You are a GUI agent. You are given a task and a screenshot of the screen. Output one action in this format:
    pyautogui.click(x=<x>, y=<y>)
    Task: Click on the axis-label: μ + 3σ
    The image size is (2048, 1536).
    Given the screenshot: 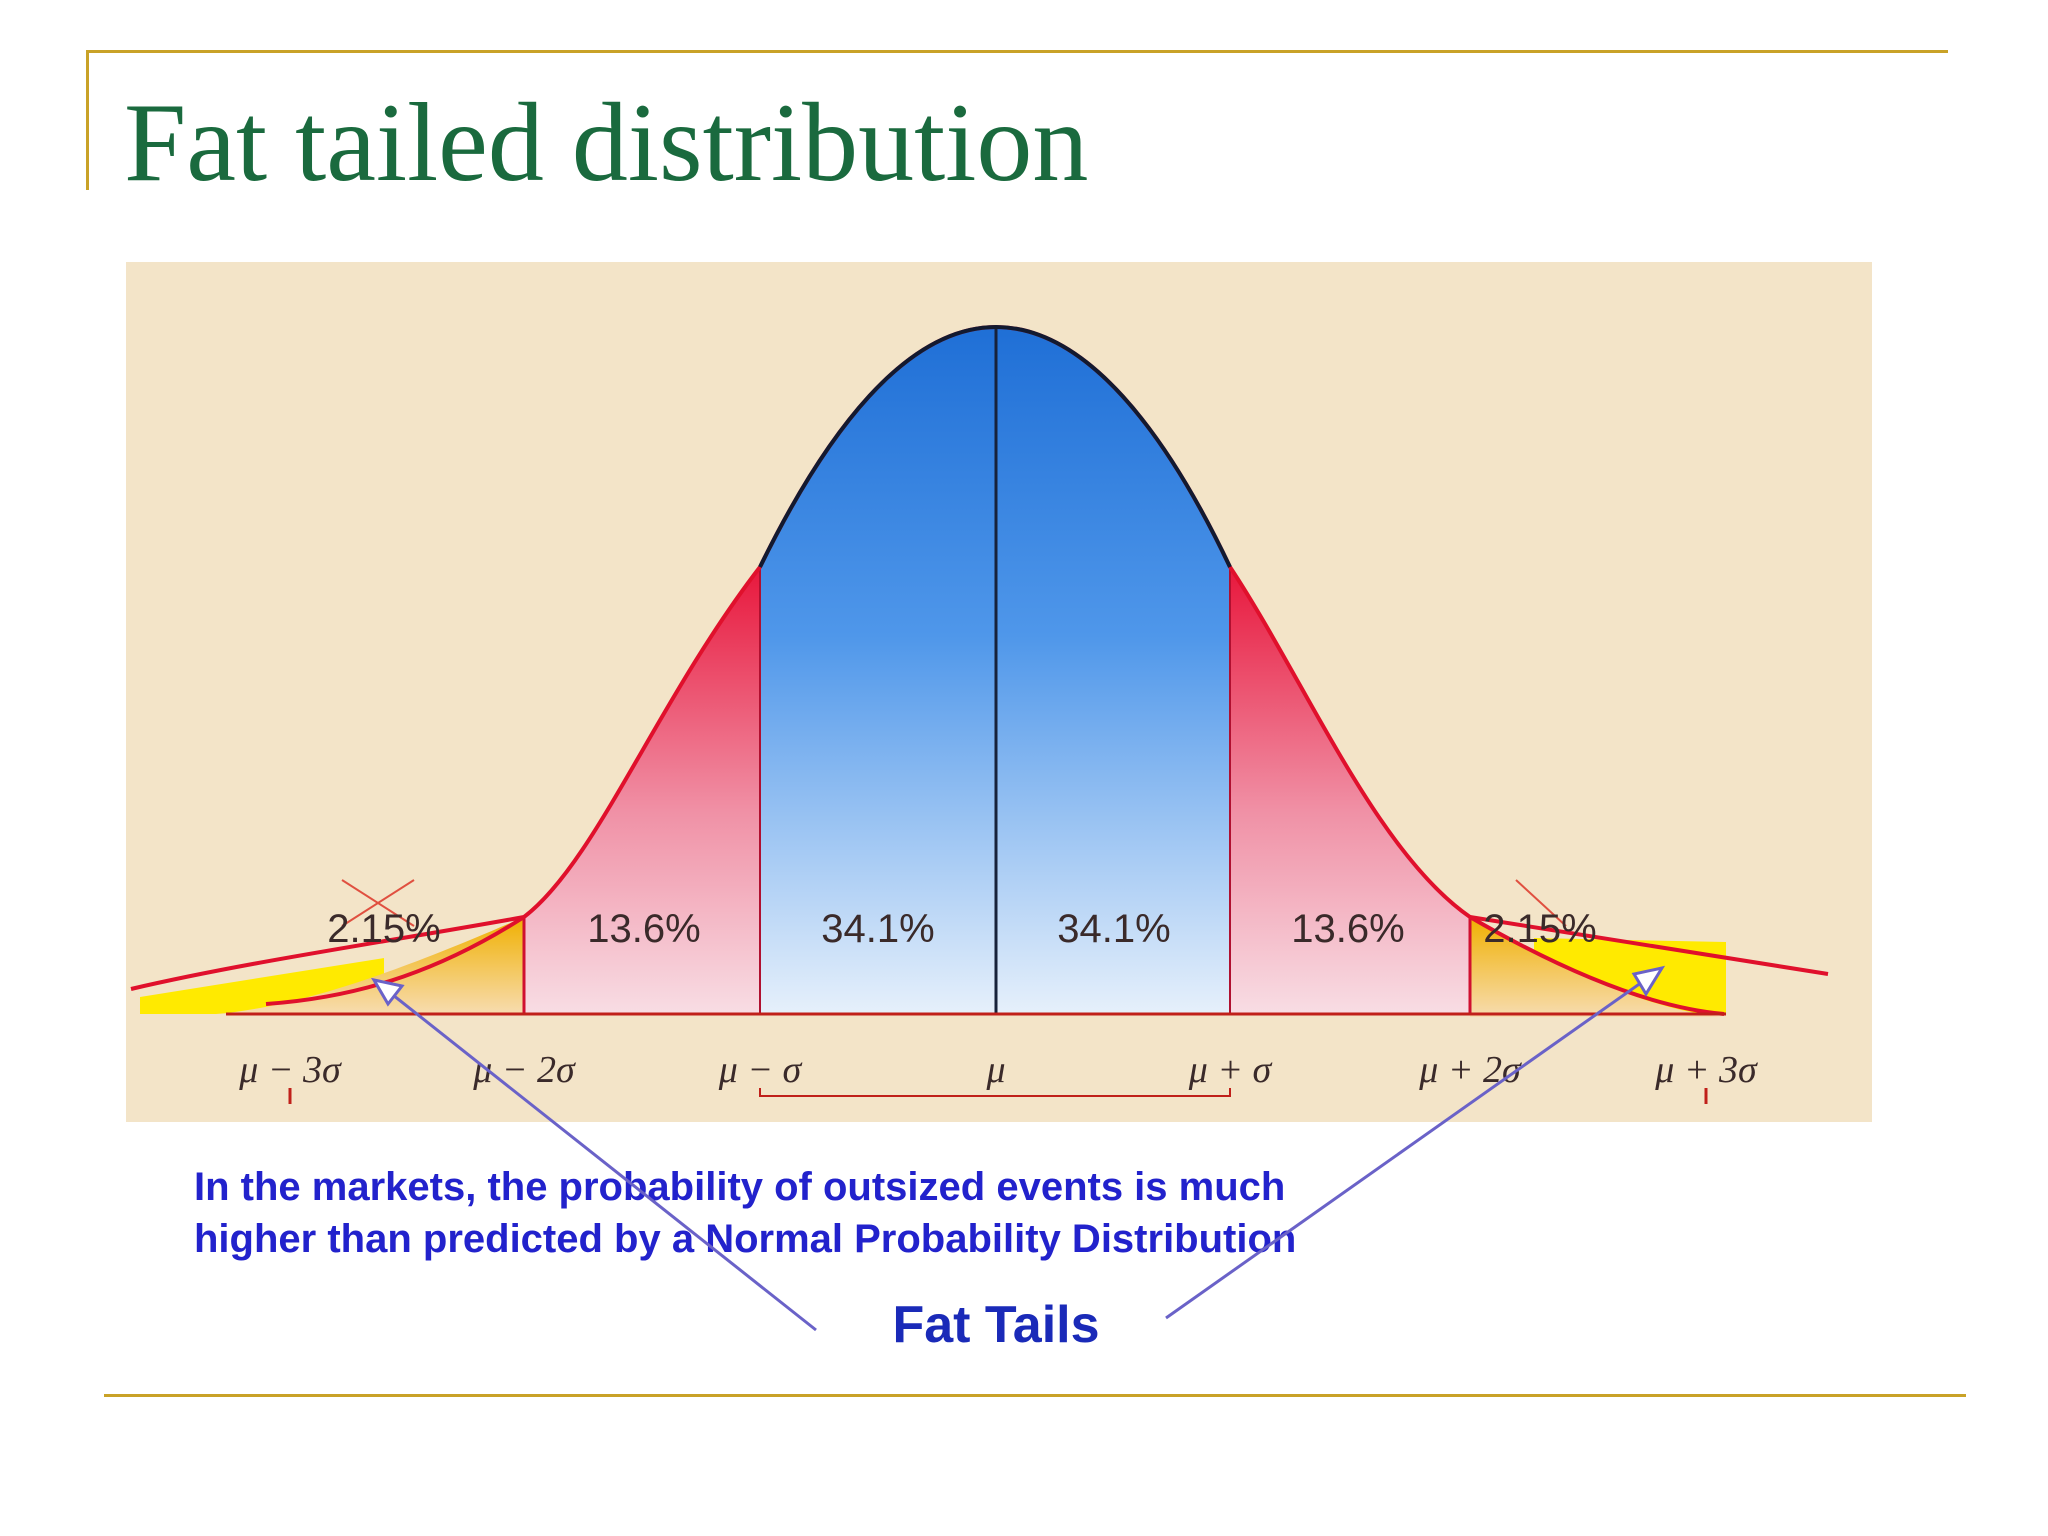 What is the action you would take?
    pyautogui.click(x=1706, y=1070)
    